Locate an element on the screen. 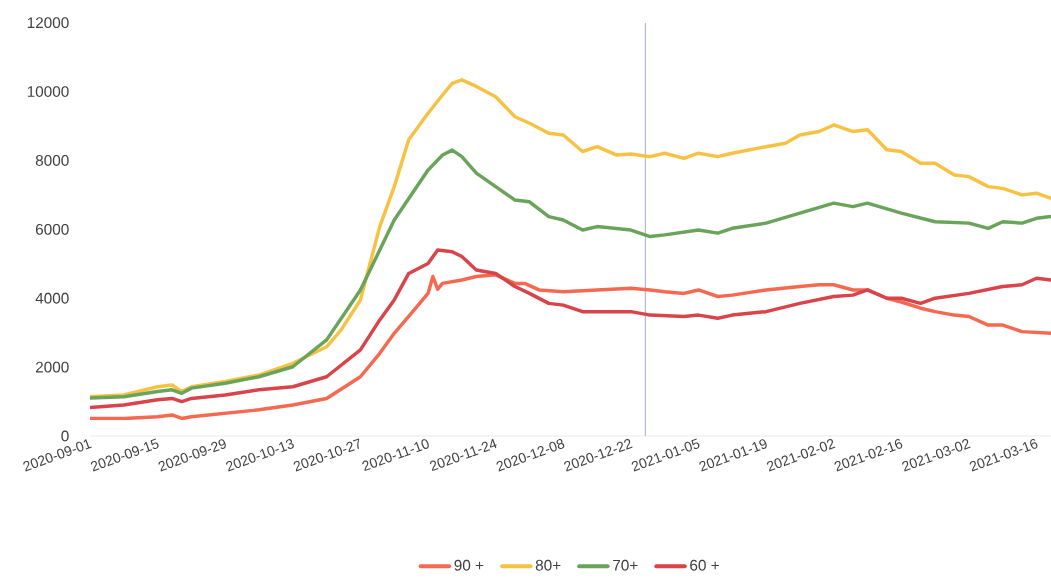  y-tick-label: 8000 is located at coordinates (52, 160).